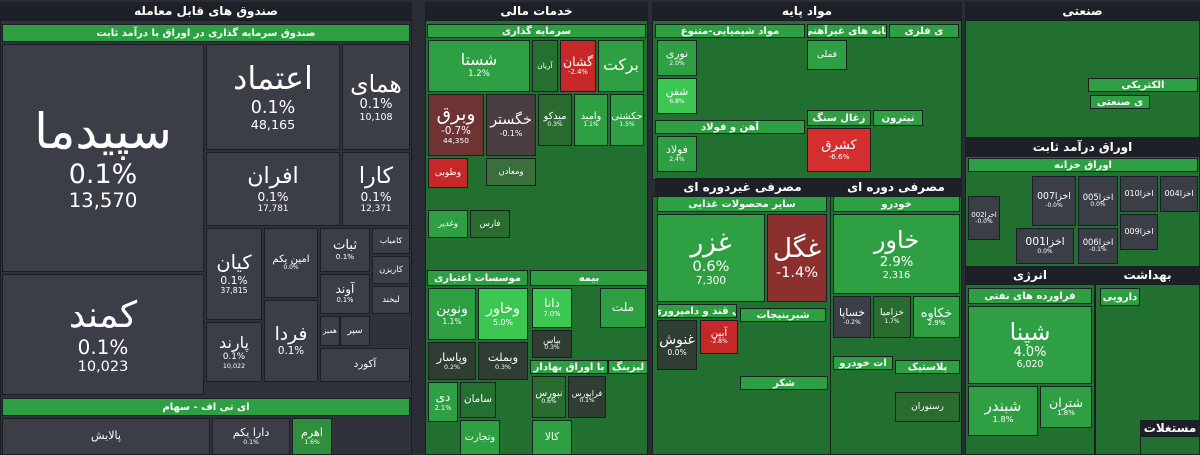 Image resolution: width=1200 pixels, height=455 pixels. Describe the element at coordinates (552, 344) in the screenshot. I see `tile: بپاس 0.3%` at that location.